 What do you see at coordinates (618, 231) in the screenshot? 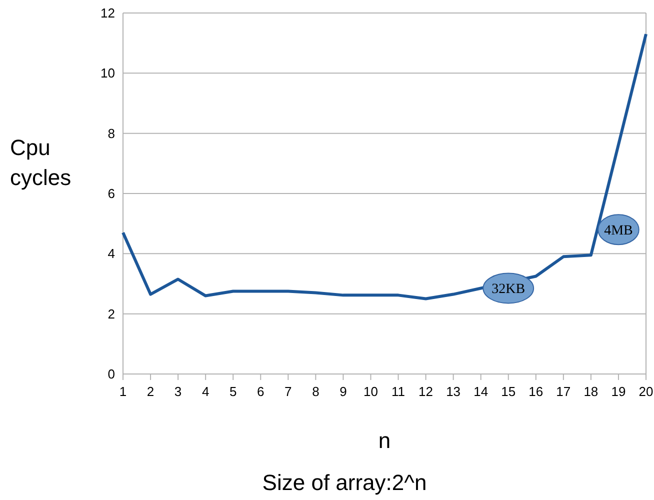
I see `annotation: 4MB` at bounding box center [618, 231].